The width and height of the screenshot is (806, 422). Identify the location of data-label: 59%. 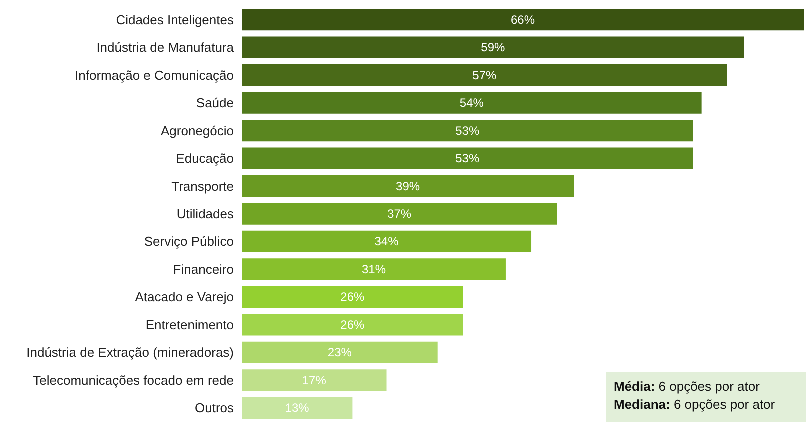
(493, 47).